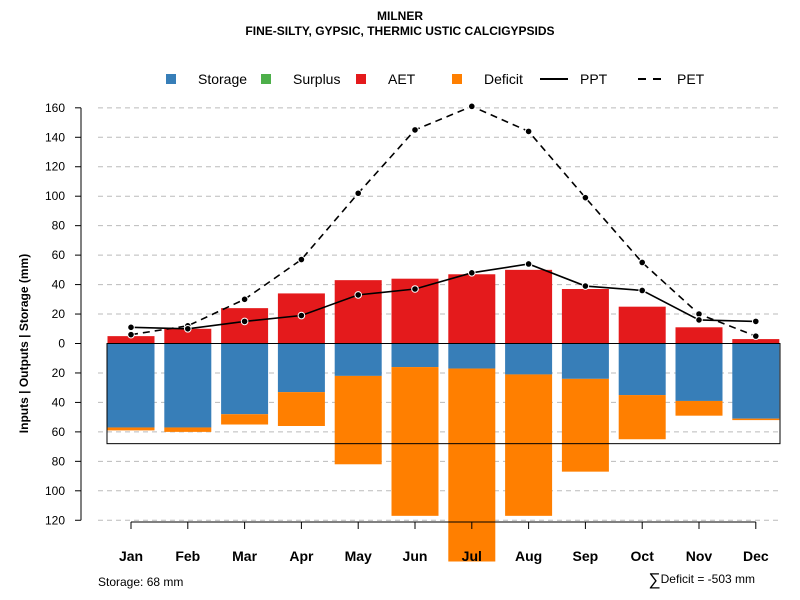 The height and width of the screenshot is (600, 800). I want to click on aet-bar-jan, so click(131, 340).